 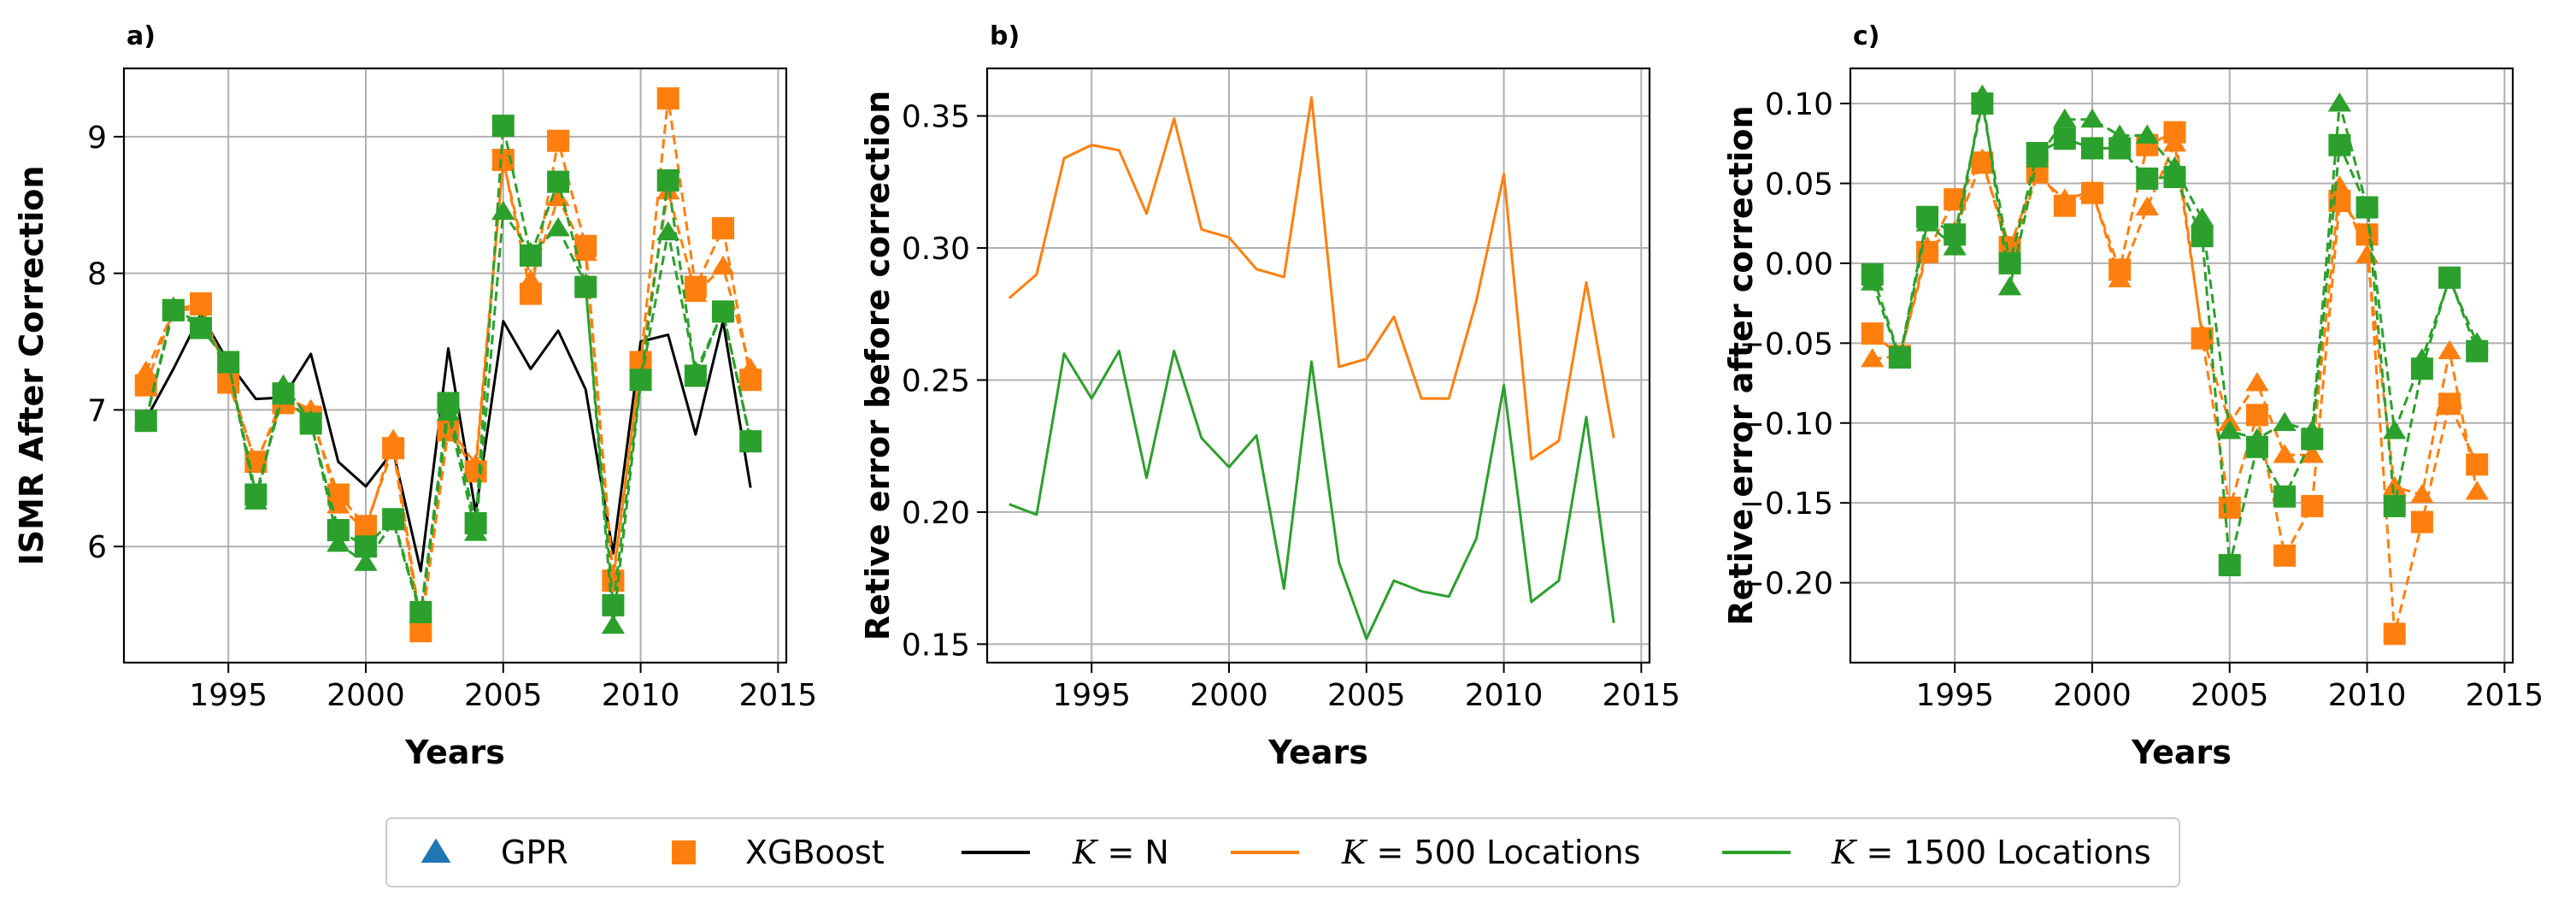 What do you see at coordinates (448, 443) in the screenshot?
I see `panel-a-series-k-n` at bounding box center [448, 443].